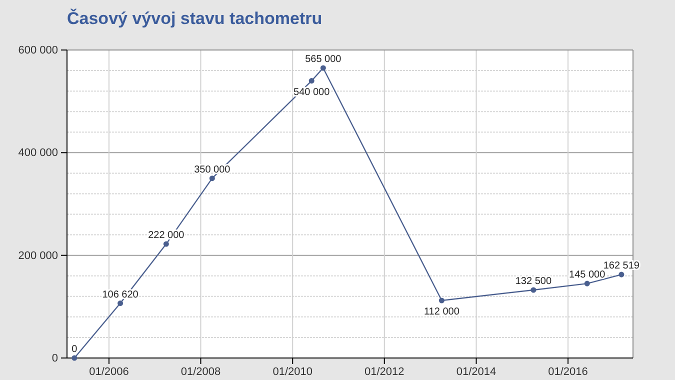  What do you see at coordinates (587, 275) in the screenshot?
I see `data-label: 145 000` at bounding box center [587, 275].